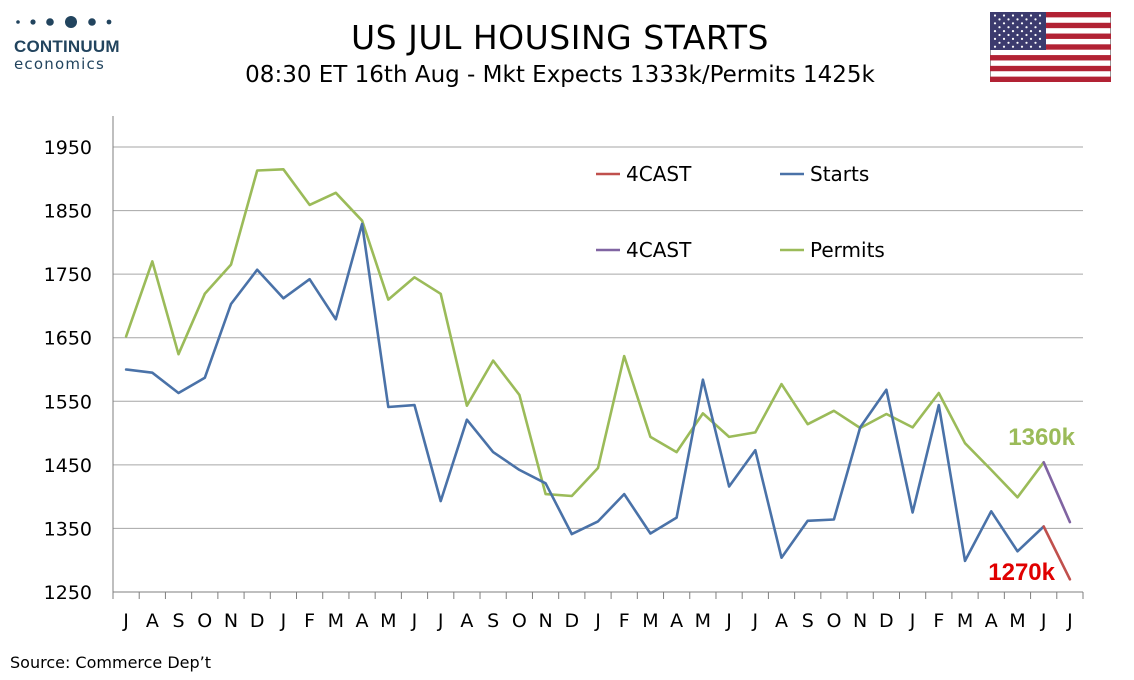 Image resolution: width=1134 pixels, height=680 pixels. Describe the element at coordinates (111, 662) in the screenshot. I see `source-note: Source: Commerce Dep’t` at that location.